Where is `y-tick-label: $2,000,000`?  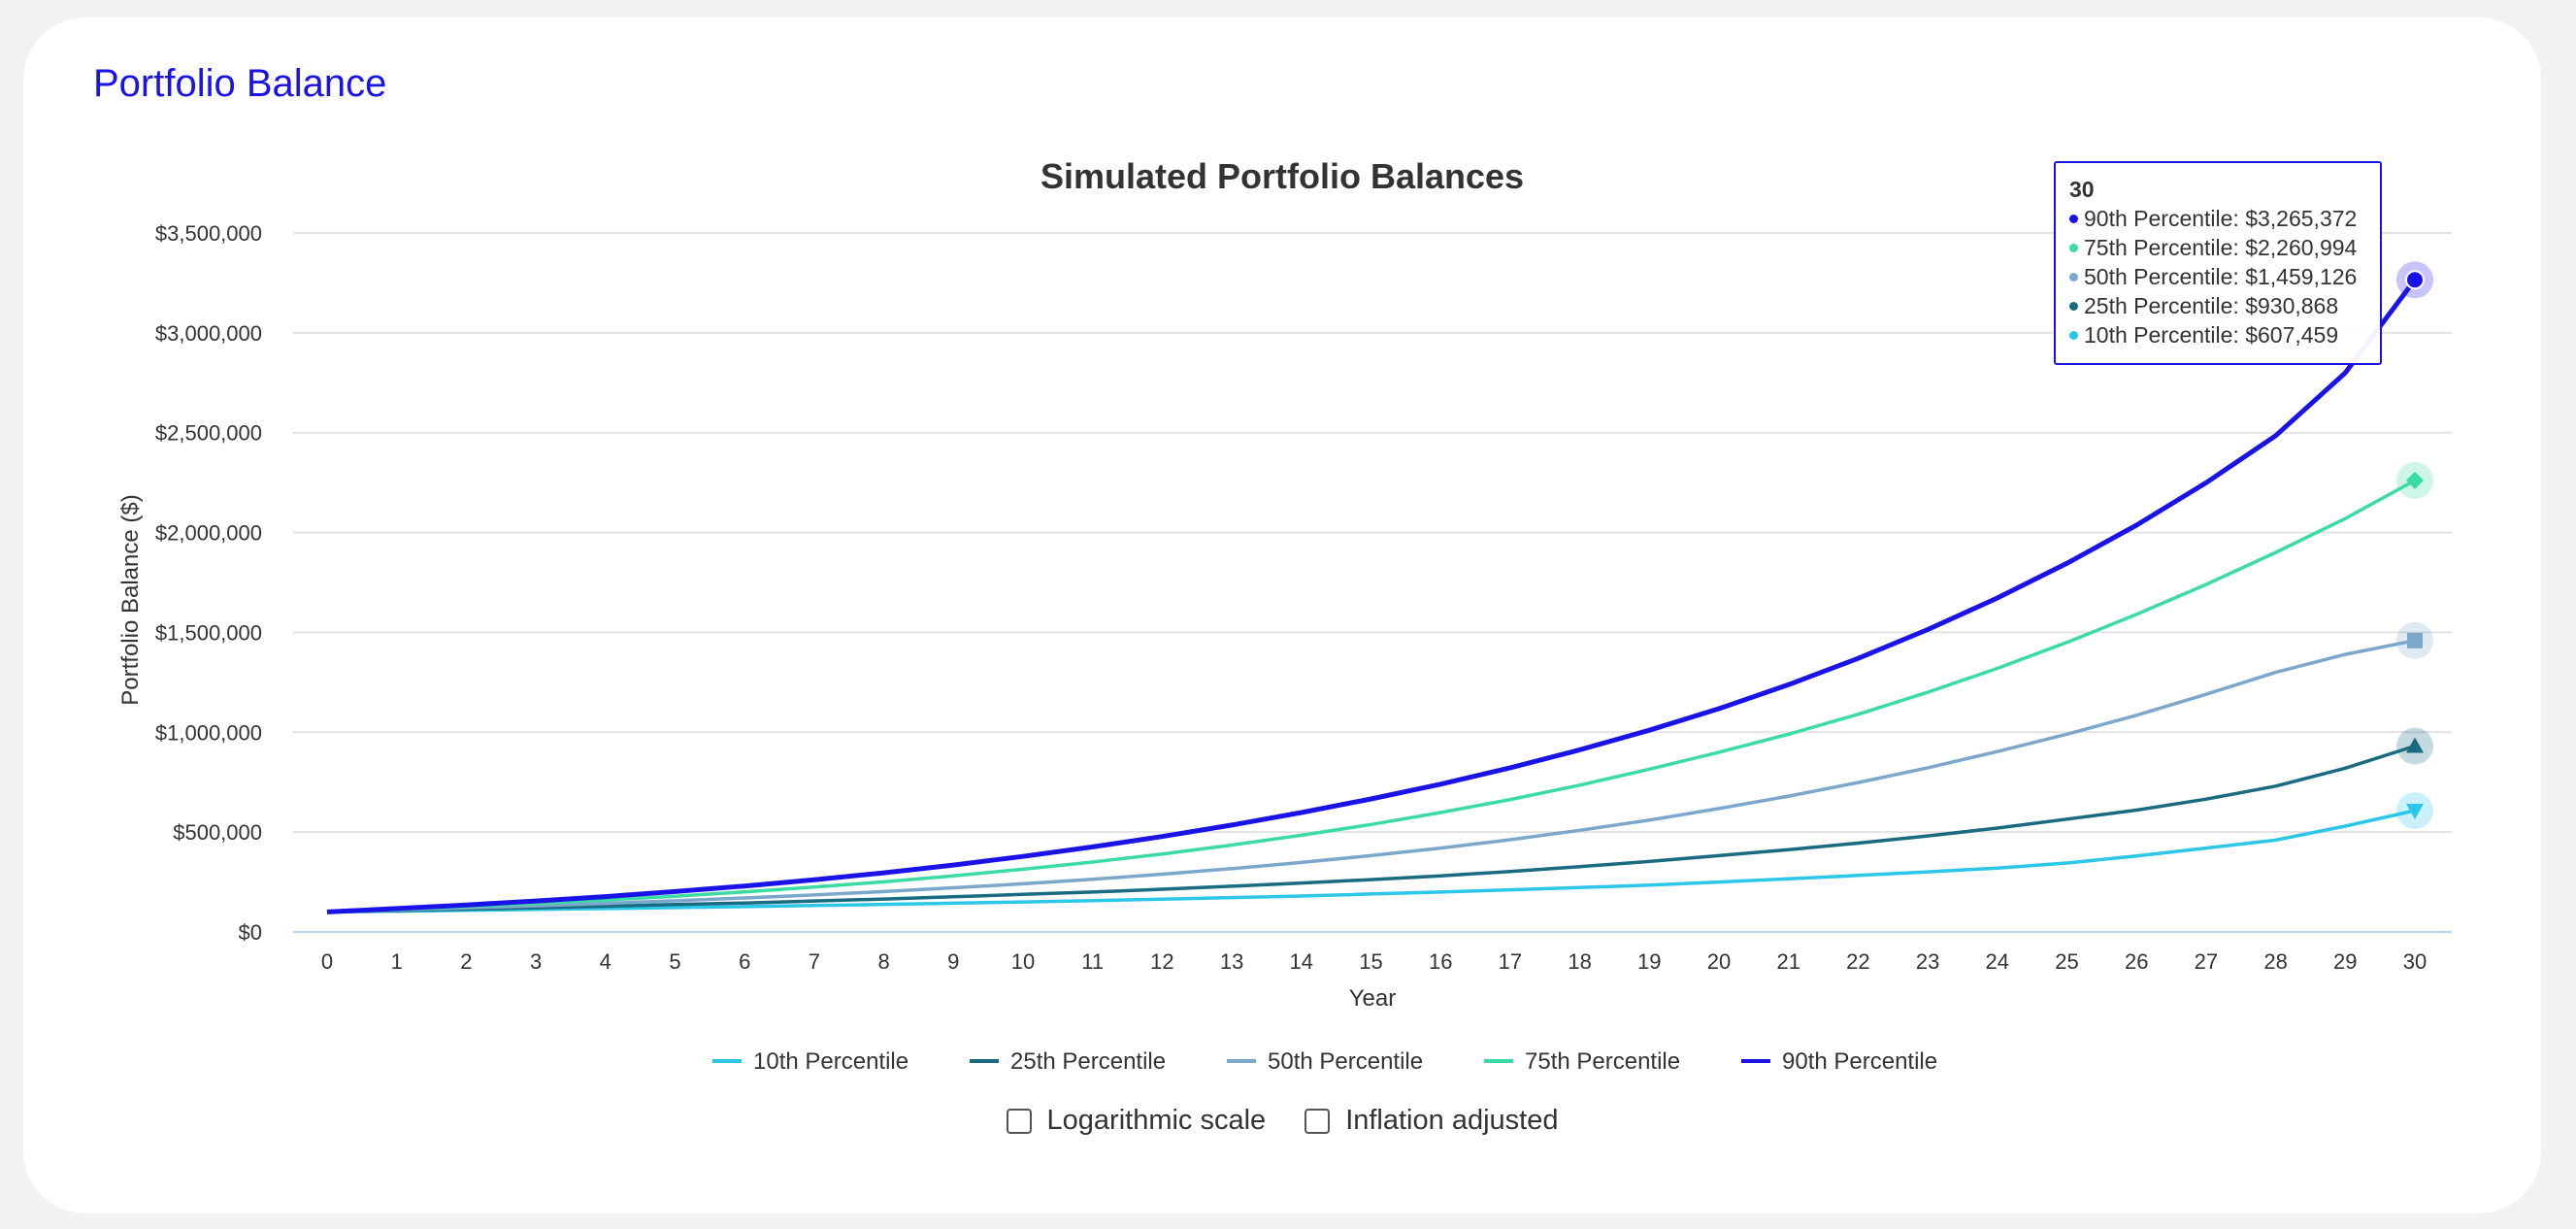 y-tick-label: $2,000,000 is located at coordinates (208, 534).